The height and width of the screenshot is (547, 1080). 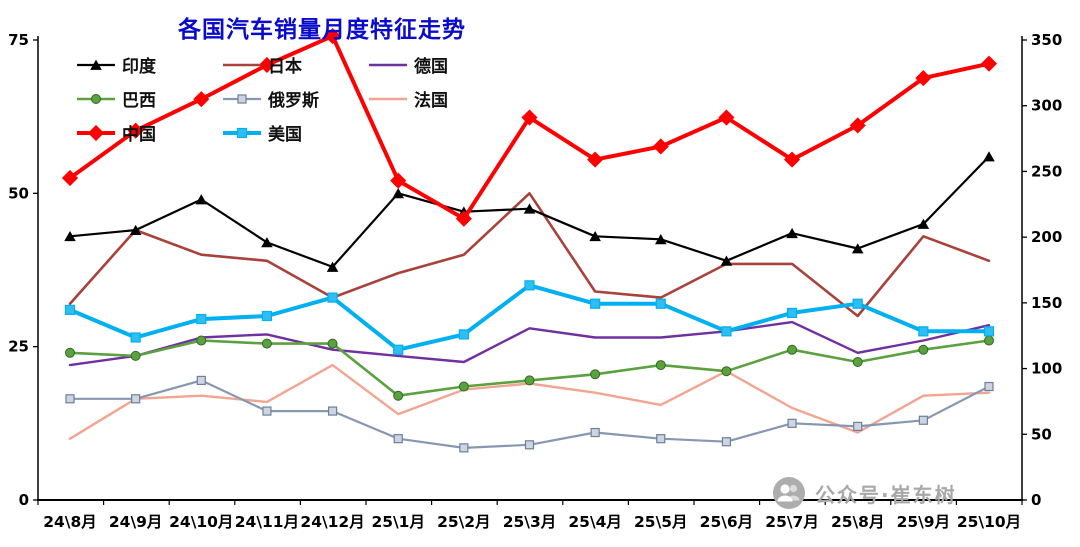 What do you see at coordinates (322, 30) in the screenshot?
I see `chart-title: 各国汽车销量月度特征走势` at bounding box center [322, 30].